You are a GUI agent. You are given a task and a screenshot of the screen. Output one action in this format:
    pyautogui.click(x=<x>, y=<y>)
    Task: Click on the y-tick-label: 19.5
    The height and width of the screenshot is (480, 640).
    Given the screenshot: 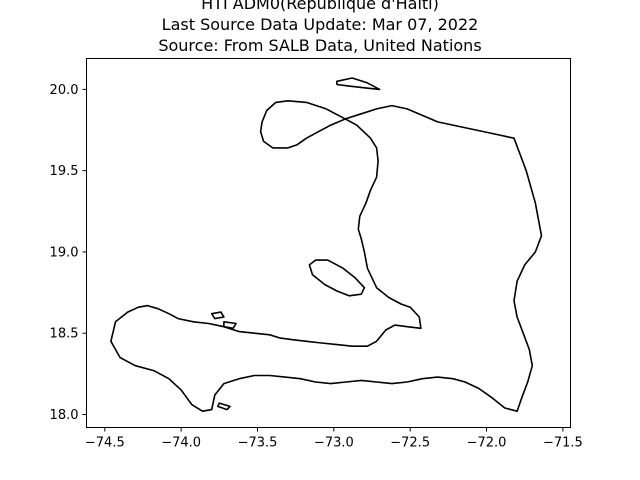 What is the action you would take?
    pyautogui.click(x=64, y=171)
    